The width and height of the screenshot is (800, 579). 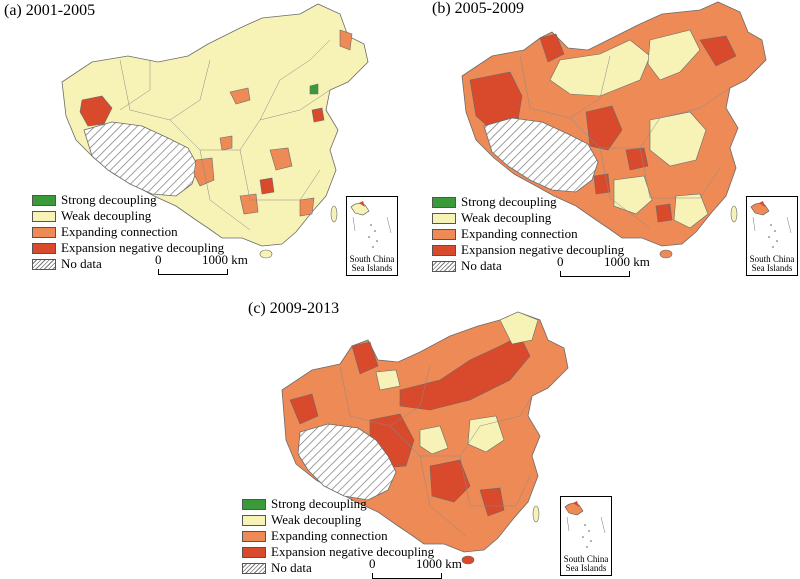 What do you see at coordinates (50, 10) in the screenshot?
I see `panel-title: (a) 2001-2005` at bounding box center [50, 10].